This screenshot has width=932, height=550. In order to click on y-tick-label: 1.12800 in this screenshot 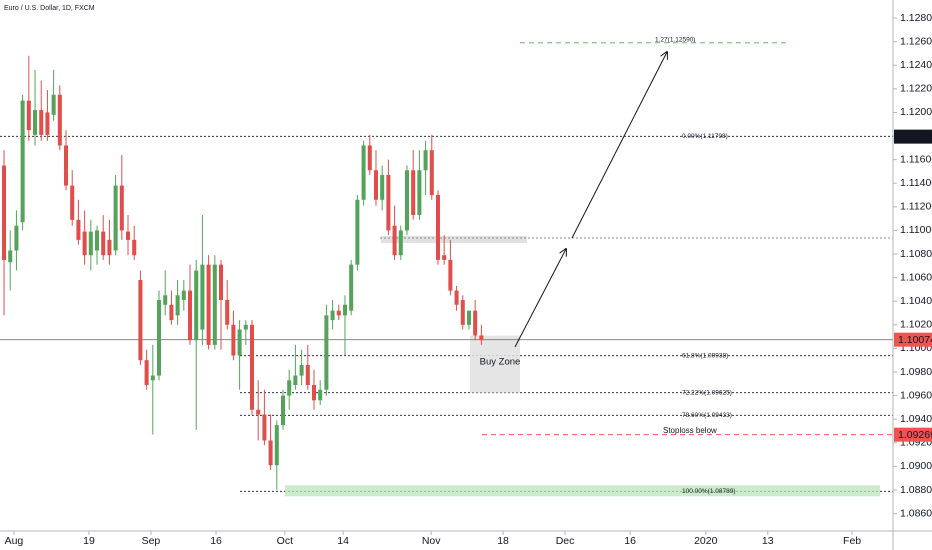, I will do `click(916, 18)`.